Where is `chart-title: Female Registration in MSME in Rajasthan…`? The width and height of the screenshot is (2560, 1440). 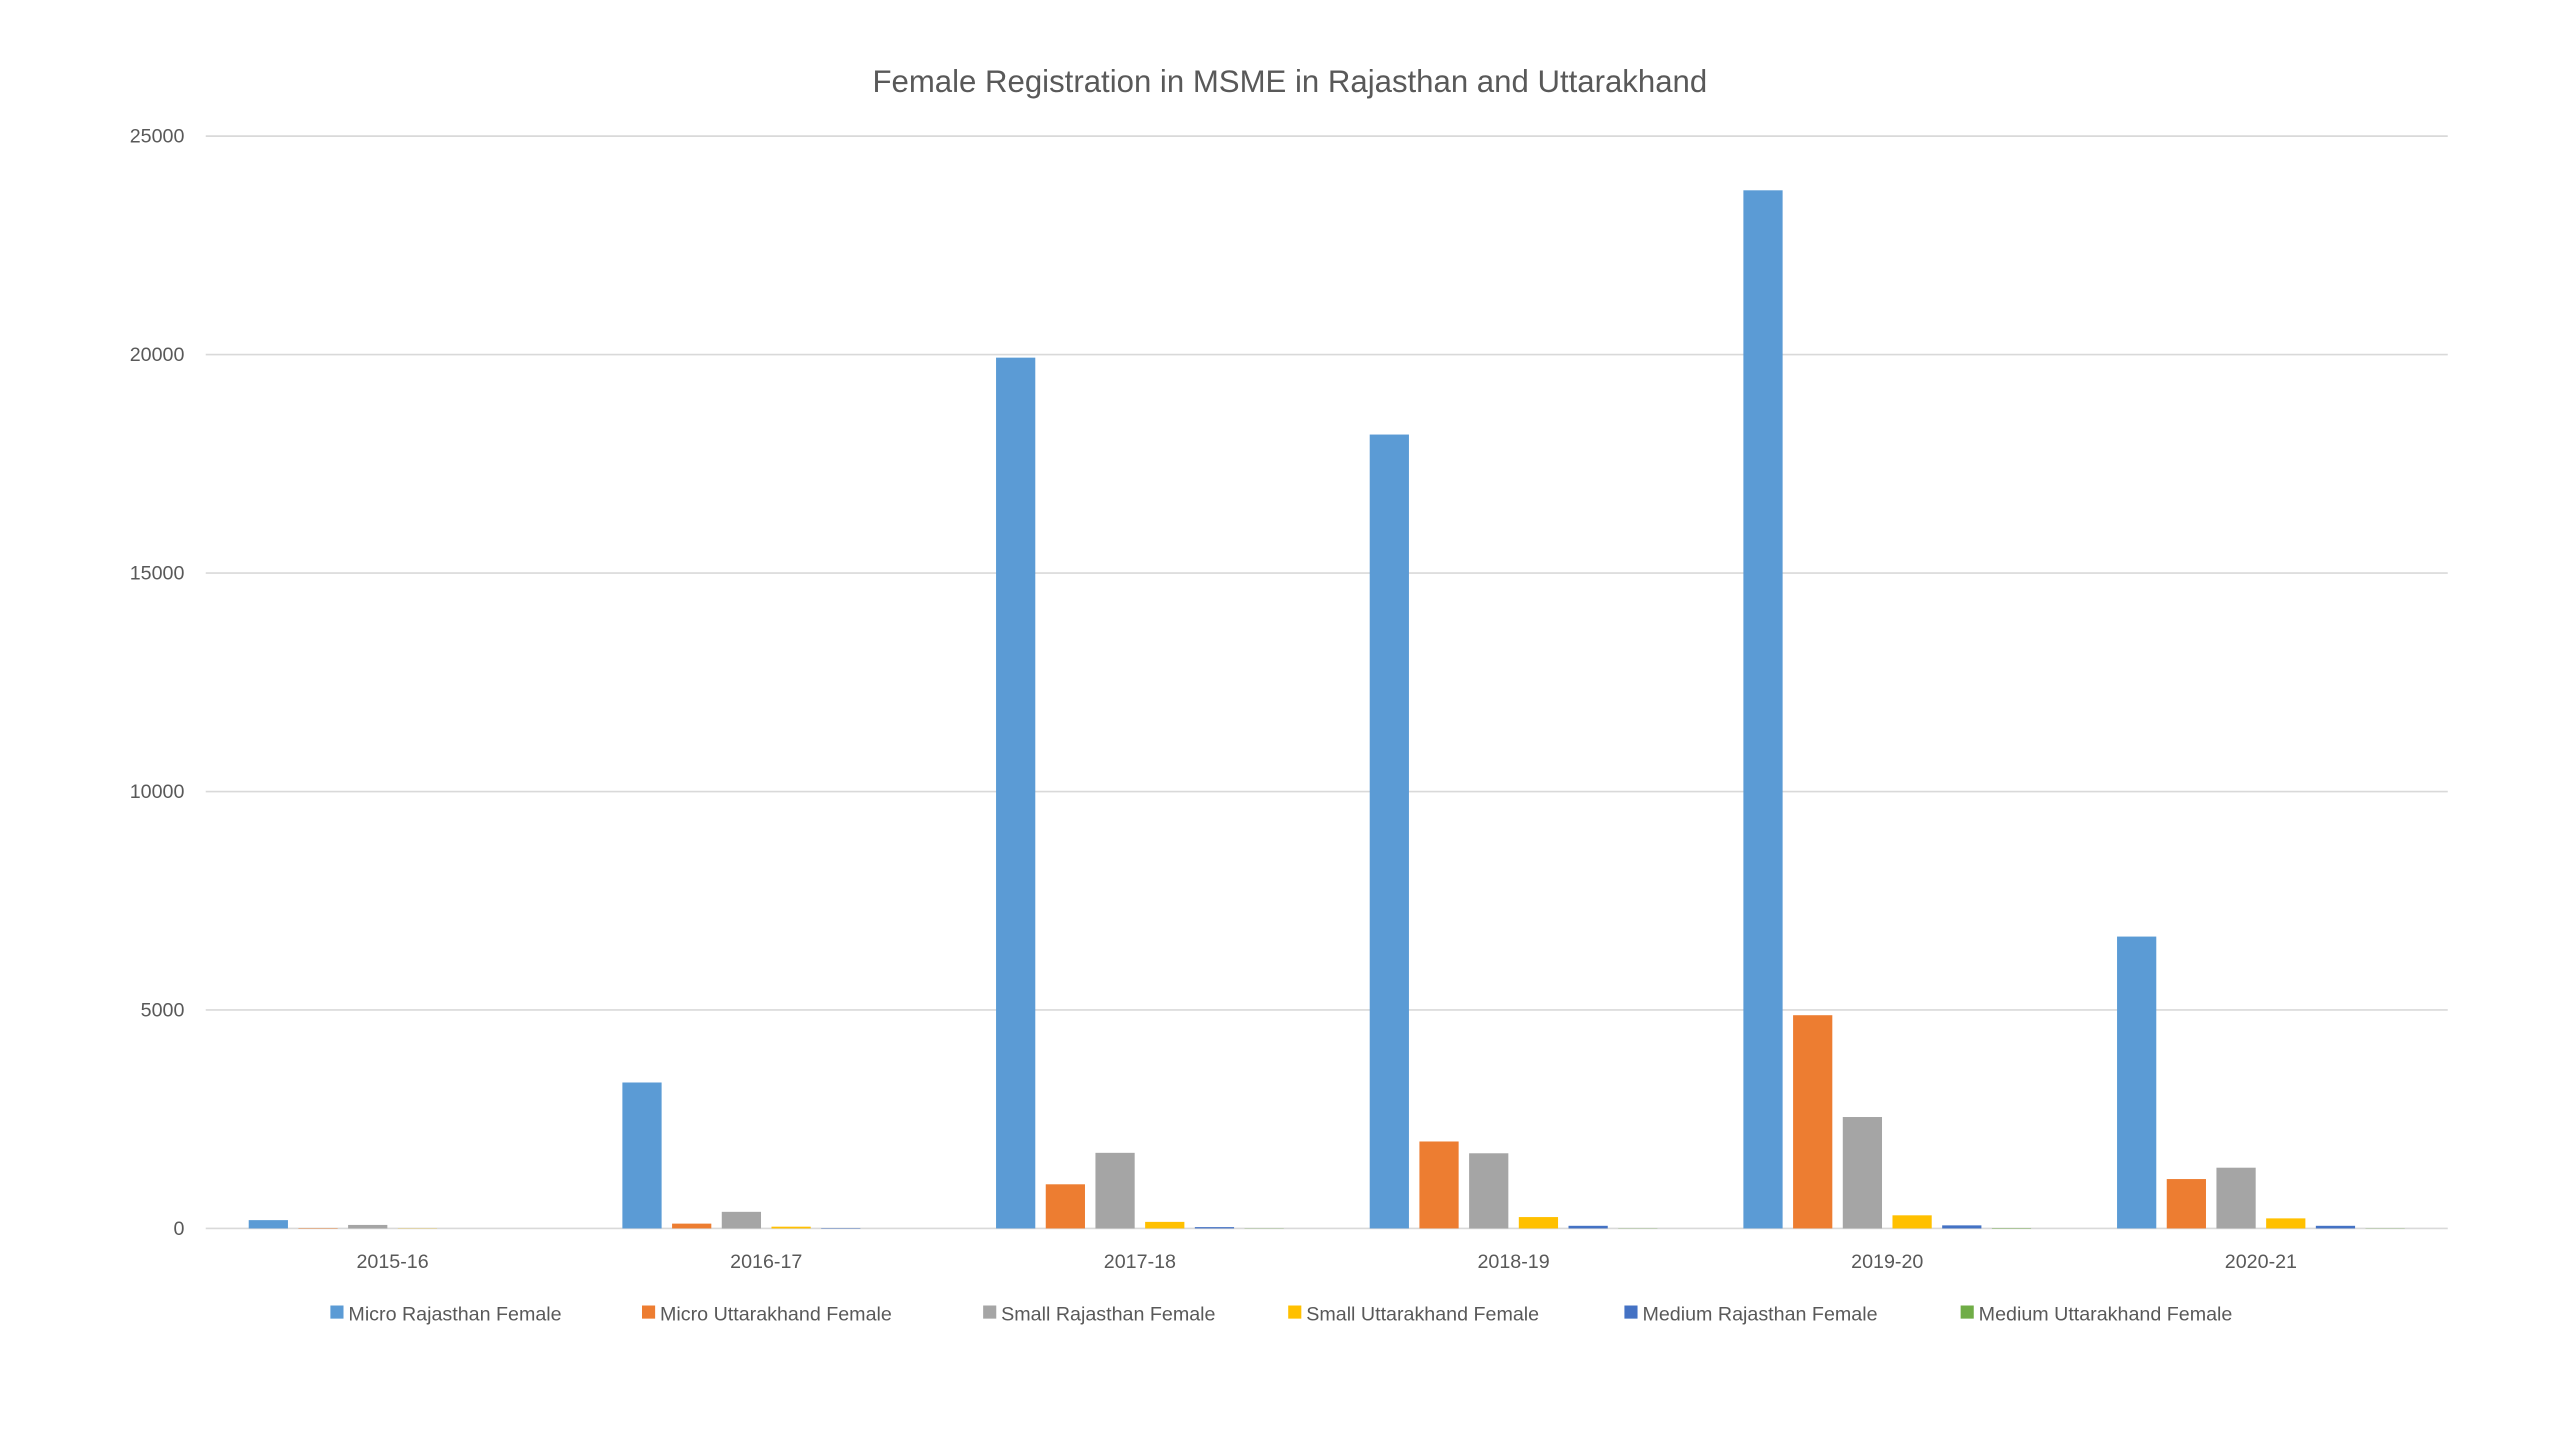 chart-title: Female Registration in MSME in Rajasthan… is located at coordinates (1289, 81).